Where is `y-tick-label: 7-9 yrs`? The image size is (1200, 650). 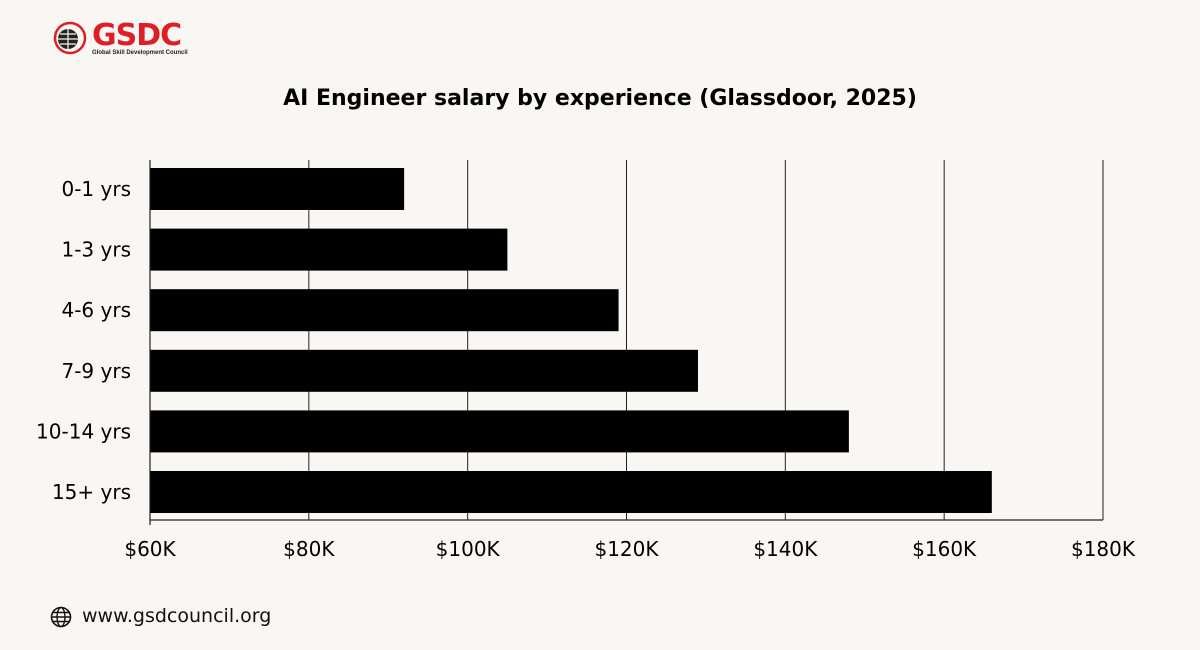
y-tick-label: 7-9 yrs is located at coordinates (96, 371).